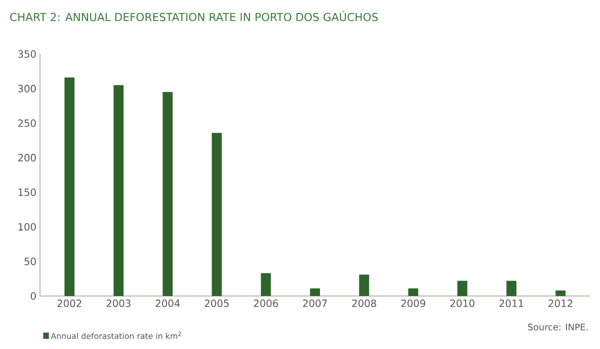 The height and width of the screenshot is (349, 600). I want to click on chart-title: CHART 2: ANNUAL DEFORESTATION RATE IN PORTO DOS GAÚCHOS, so click(194, 16).